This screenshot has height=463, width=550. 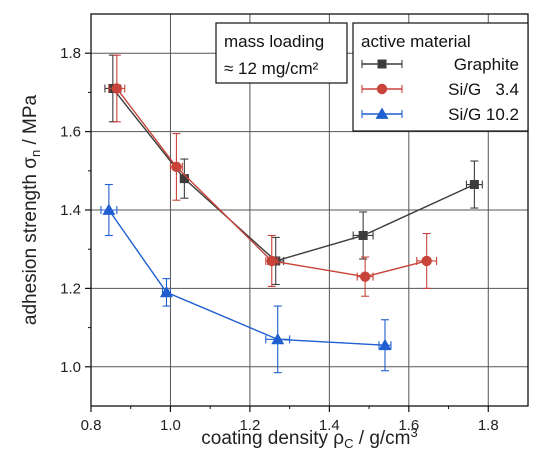 What do you see at coordinates (70, 288) in the screenshot?
I see `y-tick-label: 1.2` at bounding box center [70, 288].